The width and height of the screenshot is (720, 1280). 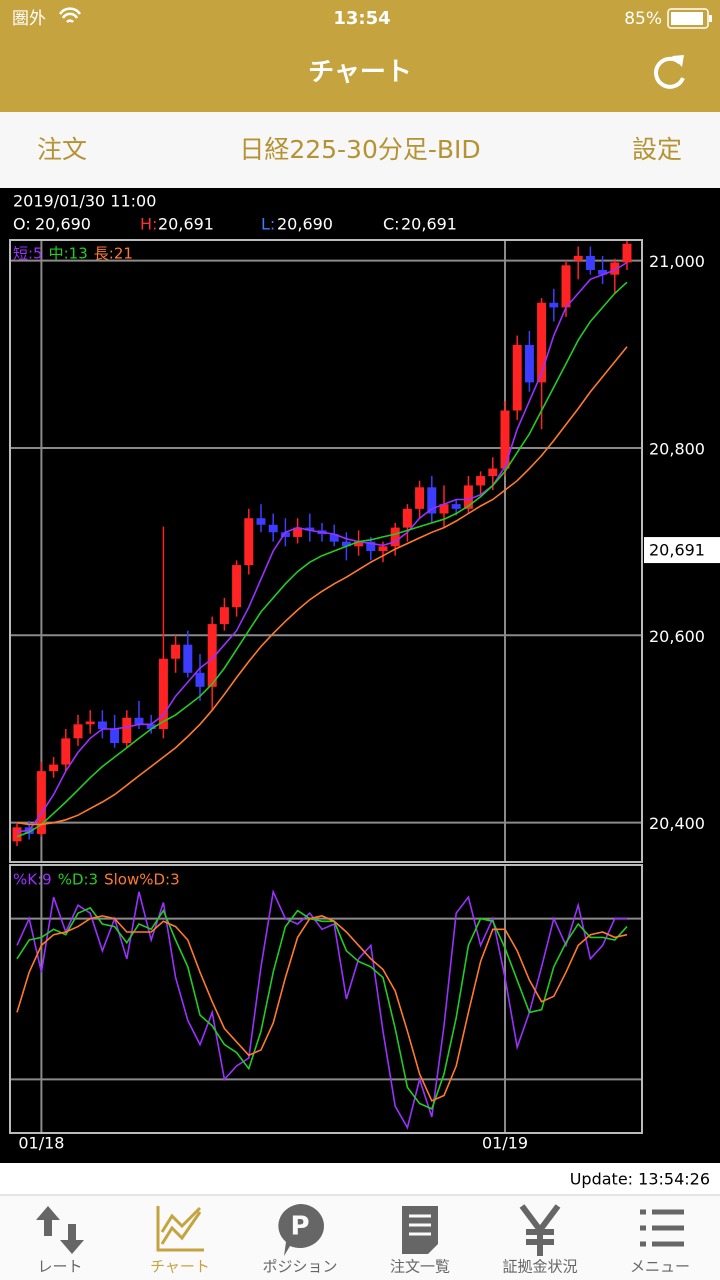 What do you see at coordinates (59, 1267) in the screenshot?
I see `tab-label: レート` at bounding box center [59, 1267].